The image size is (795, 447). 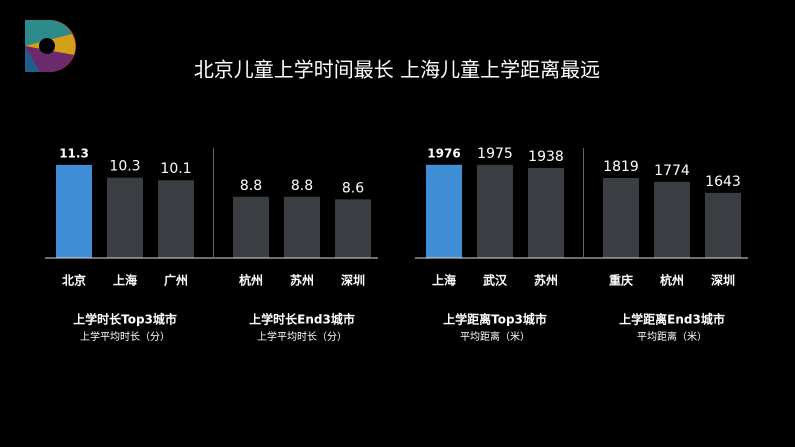 I want to click on value-label: 10.3, so click(x=124, y=167).